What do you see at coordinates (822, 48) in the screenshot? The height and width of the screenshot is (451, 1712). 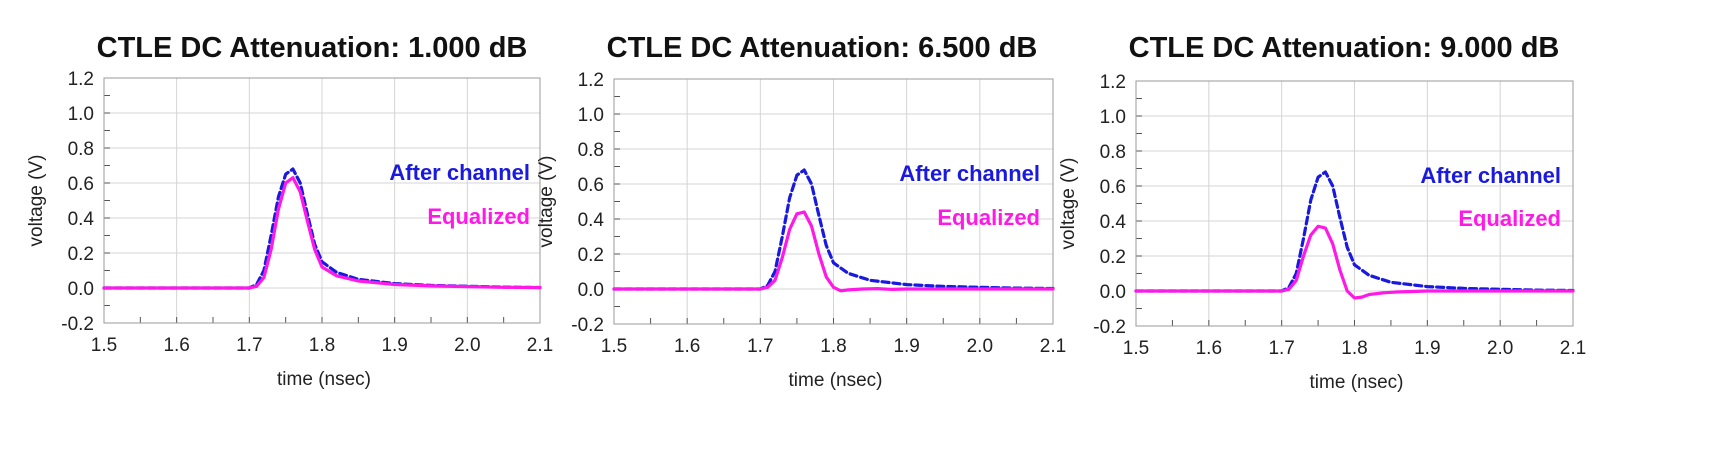 I see `chart-title: CTLE DC Attenuation: 6.500 dB` at bounding box center [822, 48].